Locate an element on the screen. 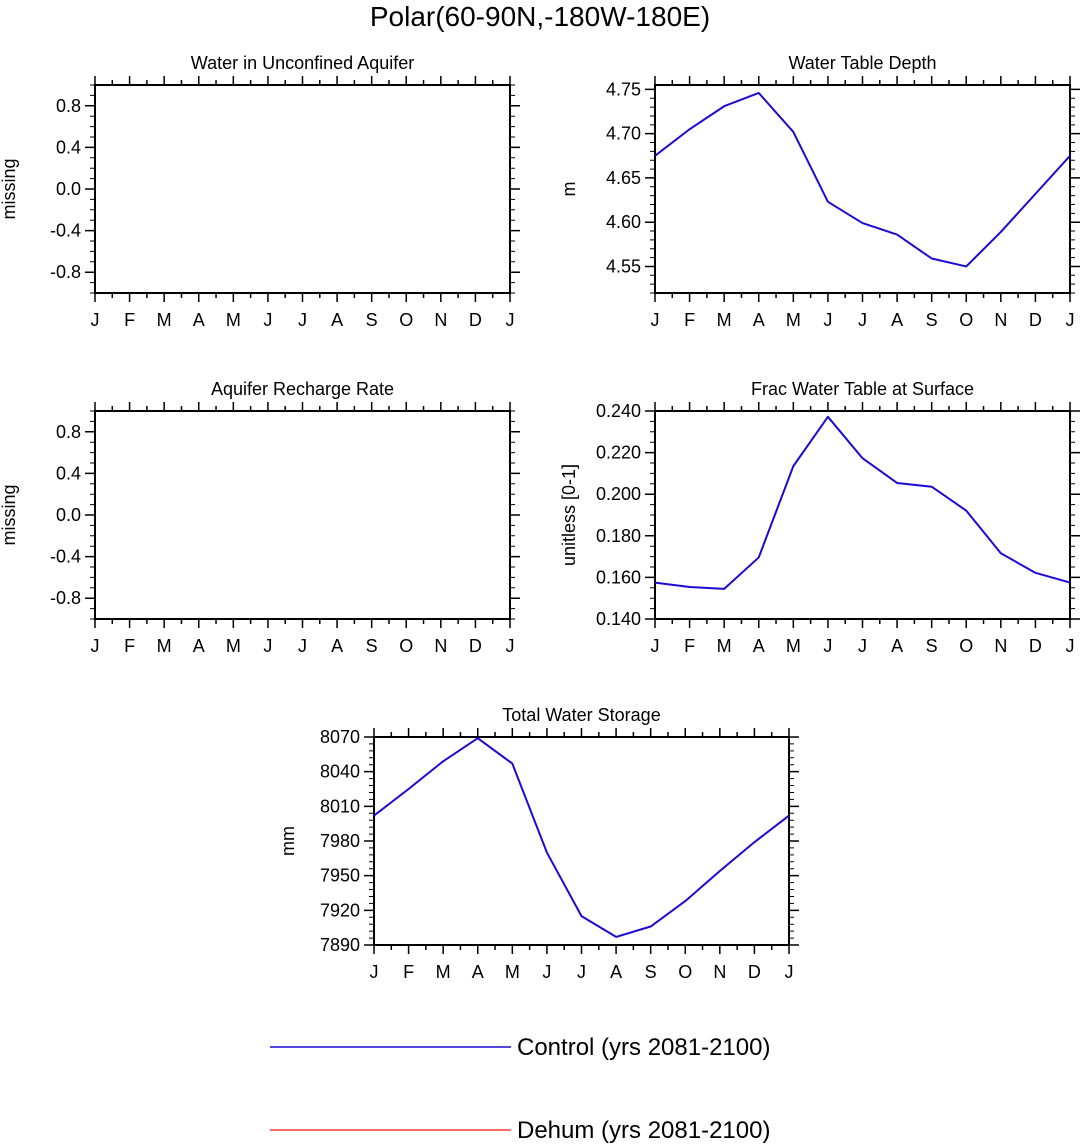  y-tick-label: 0.240 is located at coordinates (618, 411).